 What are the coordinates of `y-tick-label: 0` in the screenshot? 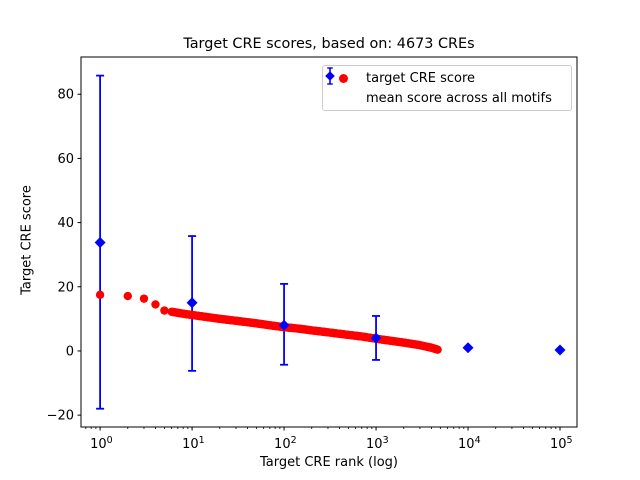 It's located at (70, 351).